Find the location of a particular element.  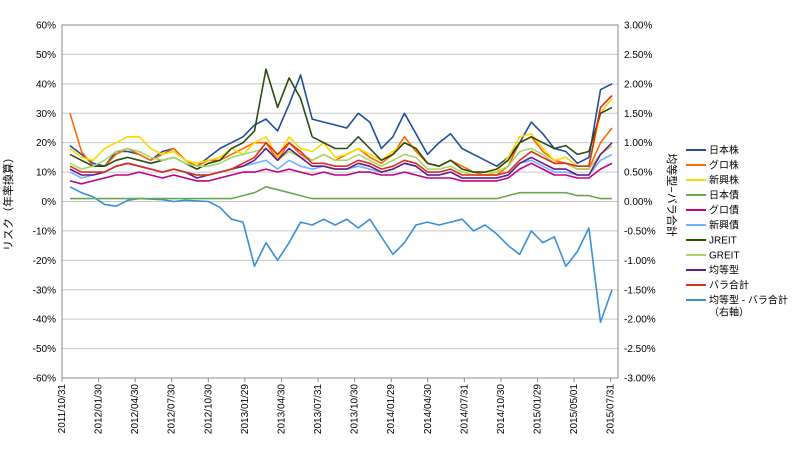

x-tick-label: 2013/07/31 is located at coordinates (318, 409).